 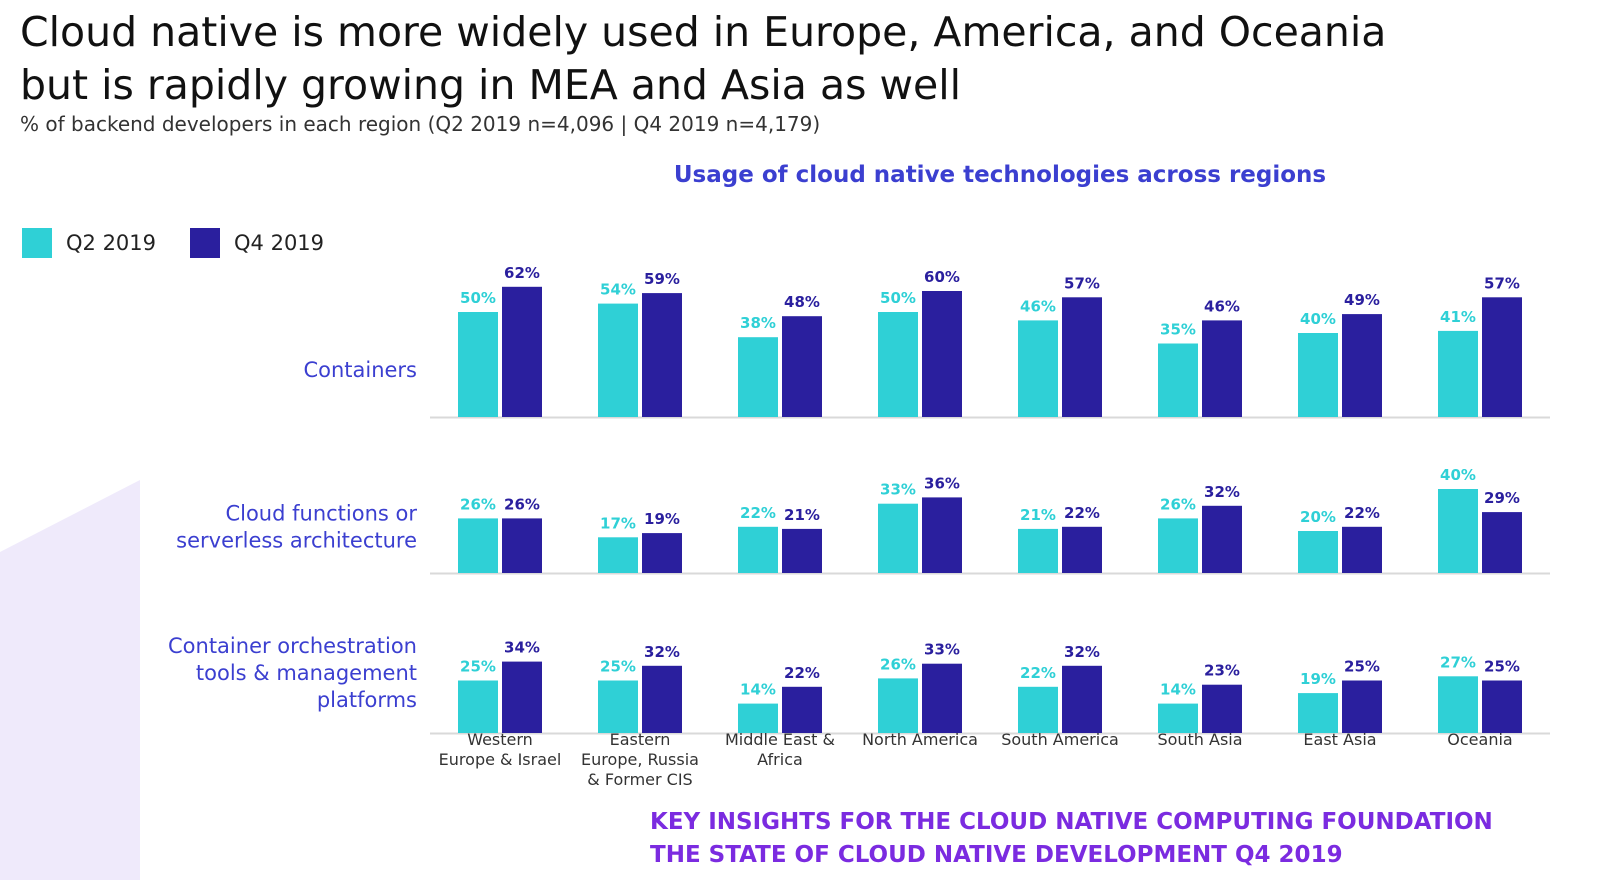 What do you see at coordinates (942, 650) in the screenshot?
I see `data-label-2-3-1: 33%` at bounding box center [942, 650].